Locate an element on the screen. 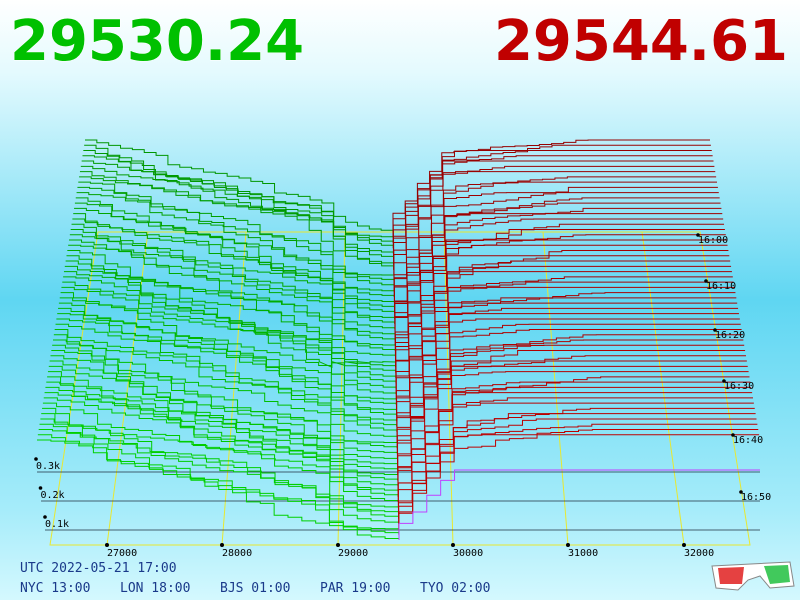 This screenshot has height=600, width=800. city-clock: BJS 01:00 is located at coordinates (255, 588).